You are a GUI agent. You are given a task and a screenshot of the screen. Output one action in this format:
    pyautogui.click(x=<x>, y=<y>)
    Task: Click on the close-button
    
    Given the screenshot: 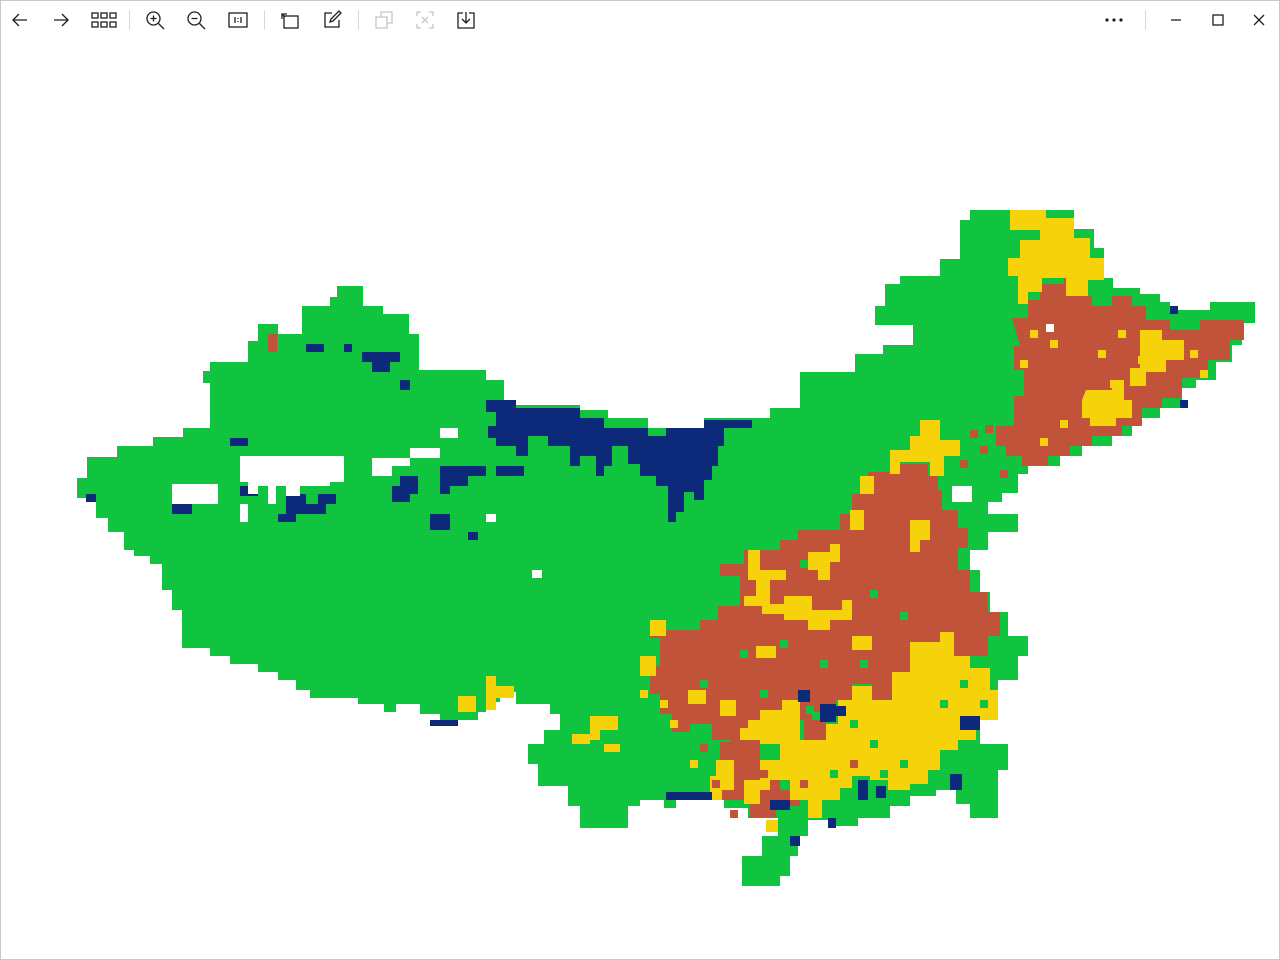 What is the action you would take?
    pyautogui.click(x=1259, y=20)
    